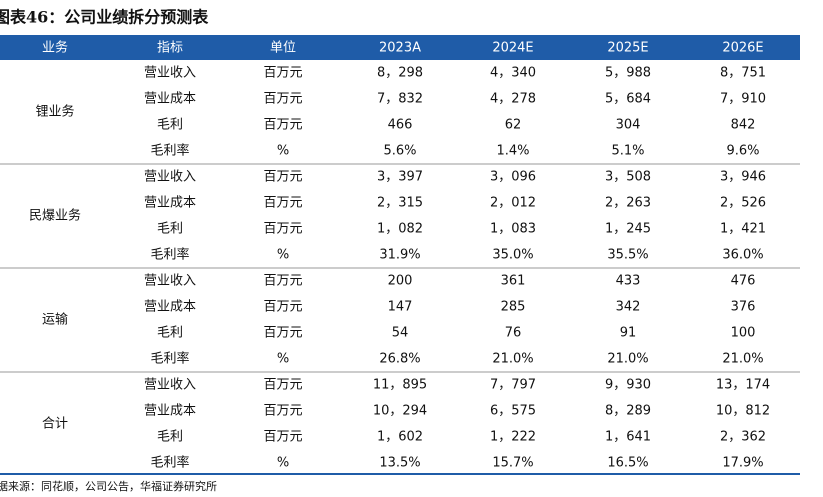 This screenshot has width=823, height=497. What do you see at coordinates (628, 177) in the screenshot?
I see `cell: 3，508` at bounding box center [628, 177].